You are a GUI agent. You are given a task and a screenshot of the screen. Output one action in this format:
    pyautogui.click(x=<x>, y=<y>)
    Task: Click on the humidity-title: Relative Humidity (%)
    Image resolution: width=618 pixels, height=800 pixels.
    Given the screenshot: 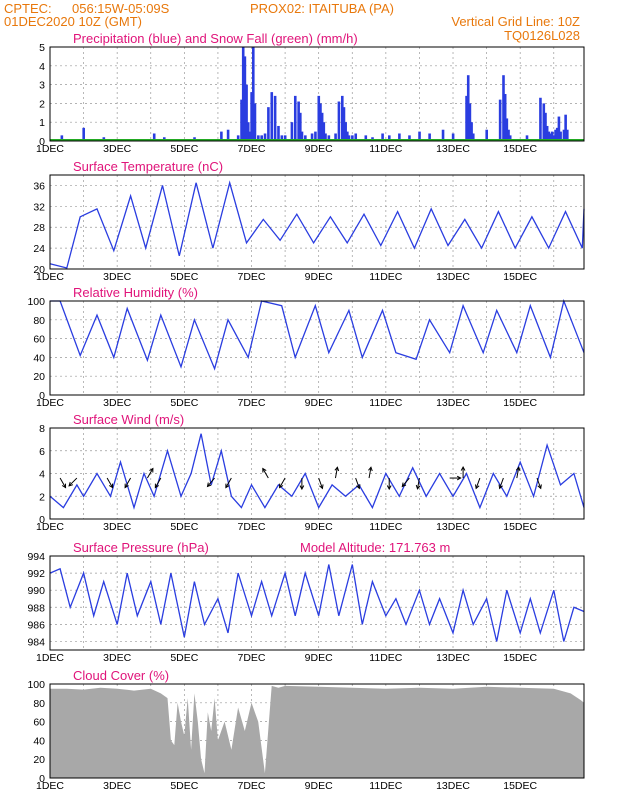 What is the action you would take?
    pyautogui.click(x=135, y=292)
    